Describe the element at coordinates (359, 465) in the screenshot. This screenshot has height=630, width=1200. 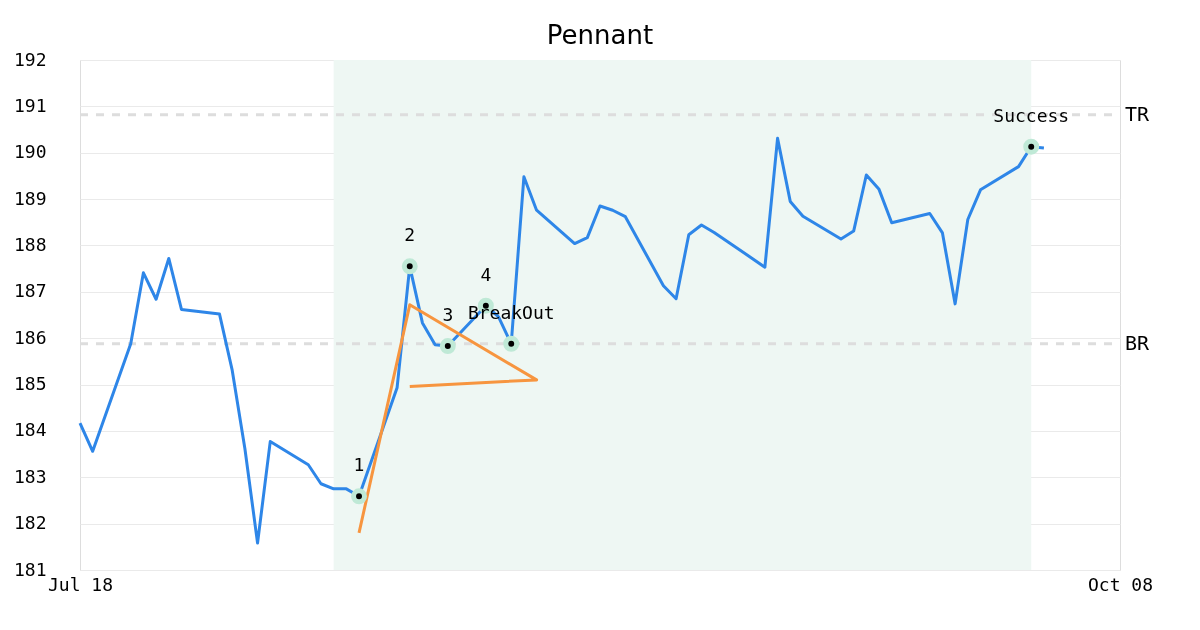
I see `annotation: 1` at that location.